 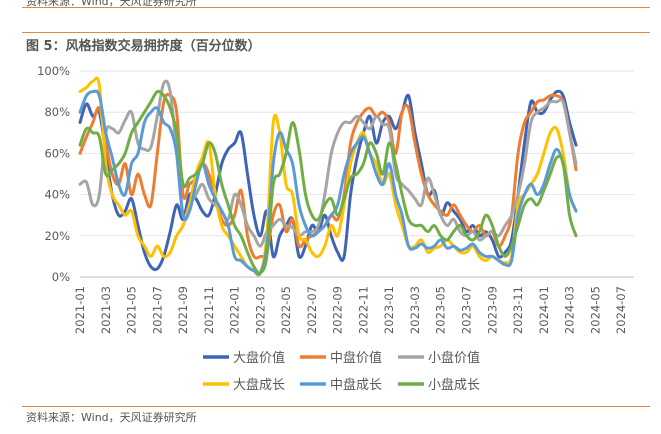 I want to click on legend-item: 中盘价值, so click(x=341, y=358).